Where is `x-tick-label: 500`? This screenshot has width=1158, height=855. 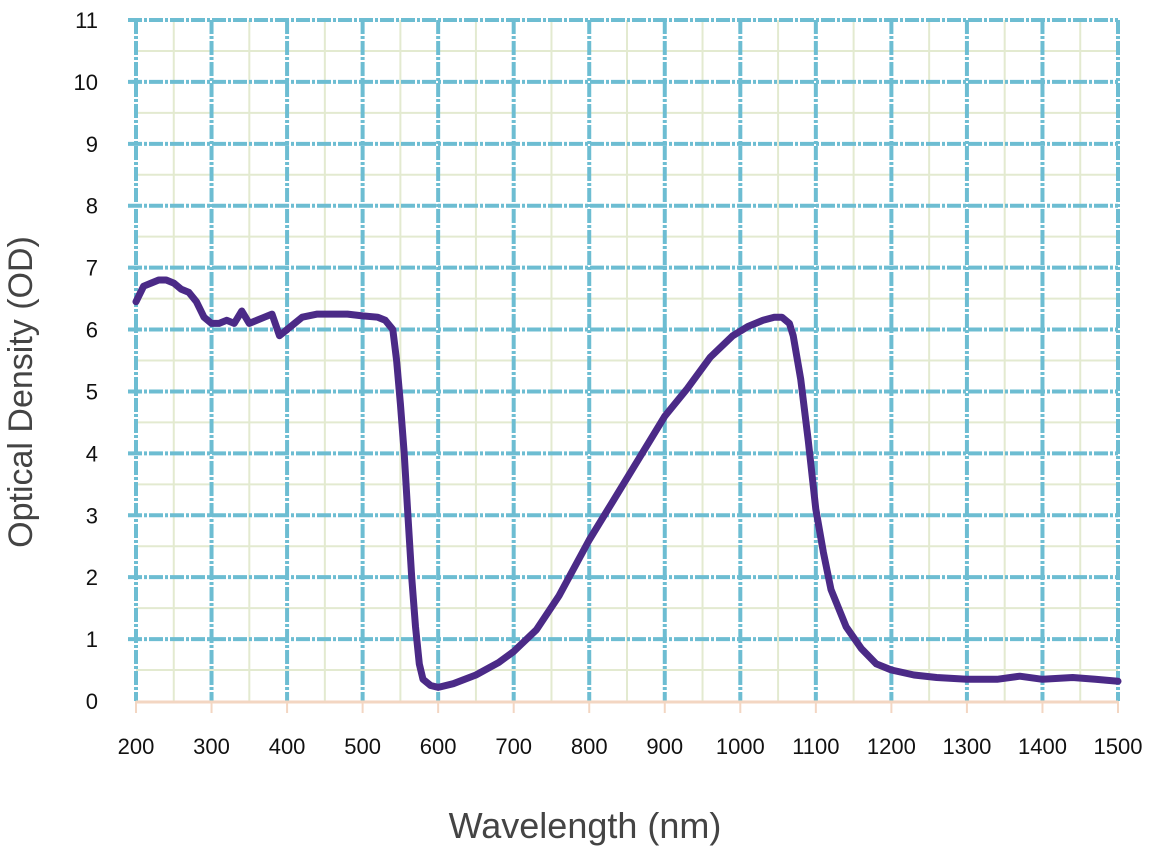 x-tick-label: 500 is located at coordinates (362, 746).